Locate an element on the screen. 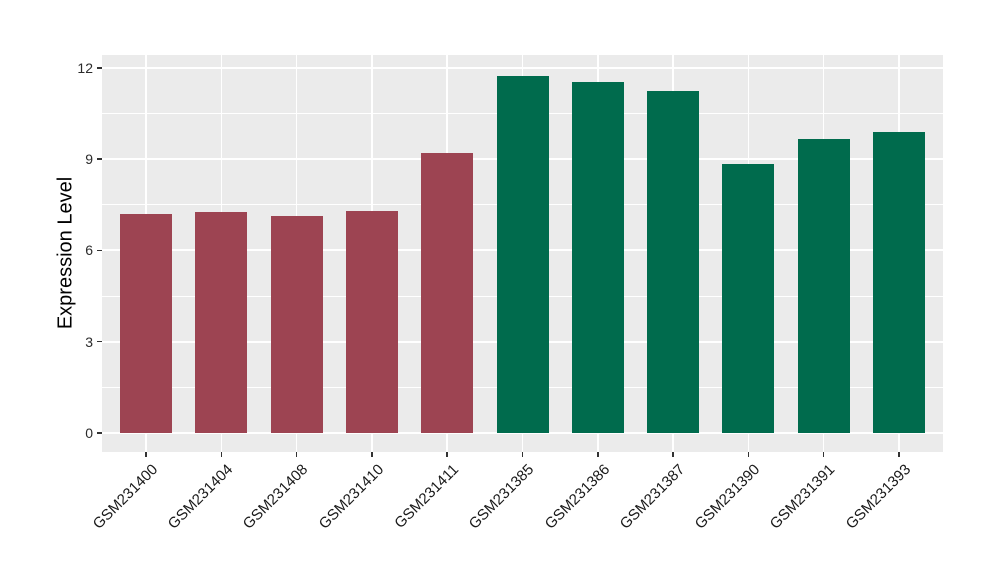  y-tick-label: 6 is located at coordinates (89, 250).